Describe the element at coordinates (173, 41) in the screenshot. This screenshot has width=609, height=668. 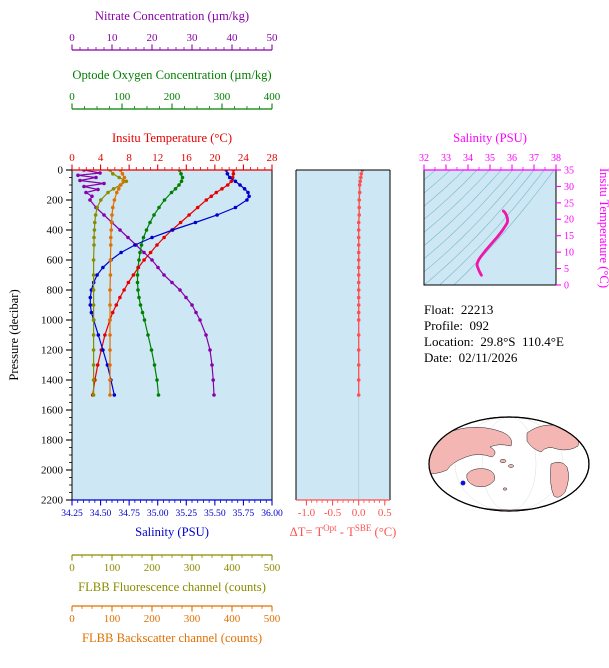
I see `nitrate-axis: 0 10 20 30 40 50` at that location.